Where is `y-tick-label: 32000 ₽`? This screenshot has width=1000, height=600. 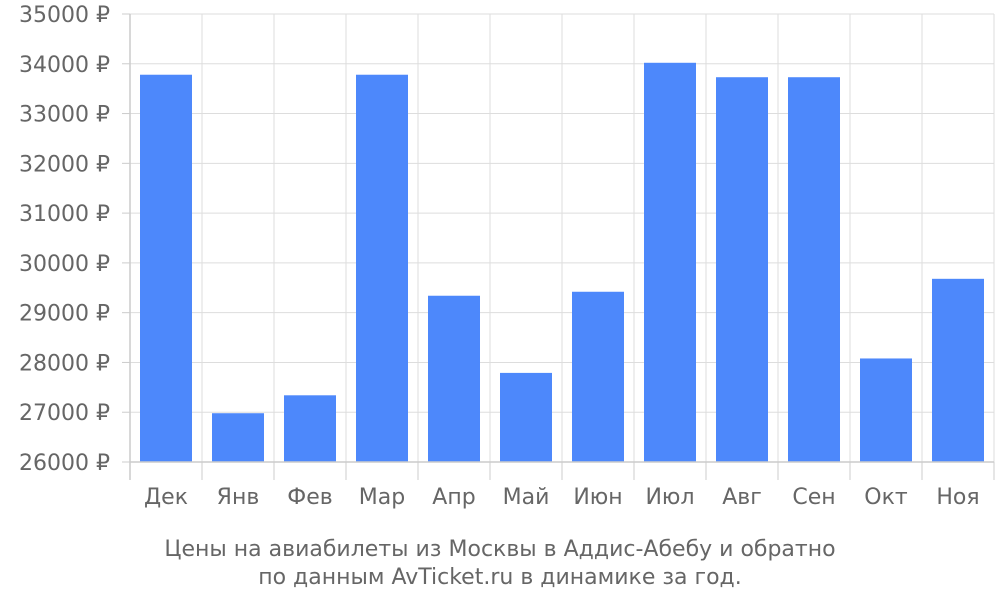
y-tick-label: 32000 ₽ is located at coordinates (64, 164).